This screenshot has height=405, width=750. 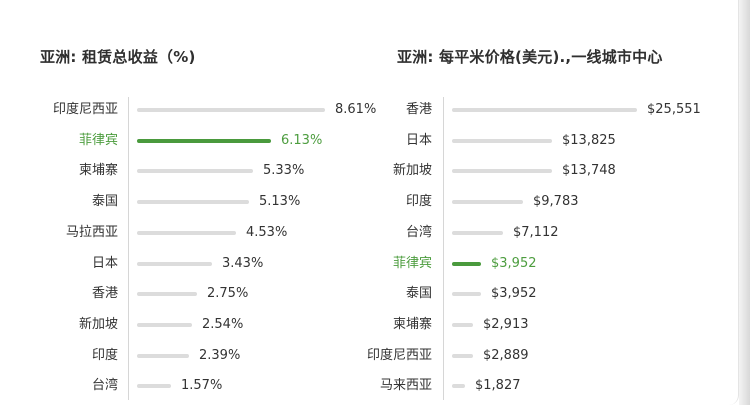 I want to click on value-label: 3.43%, so click(x=243, y=263).